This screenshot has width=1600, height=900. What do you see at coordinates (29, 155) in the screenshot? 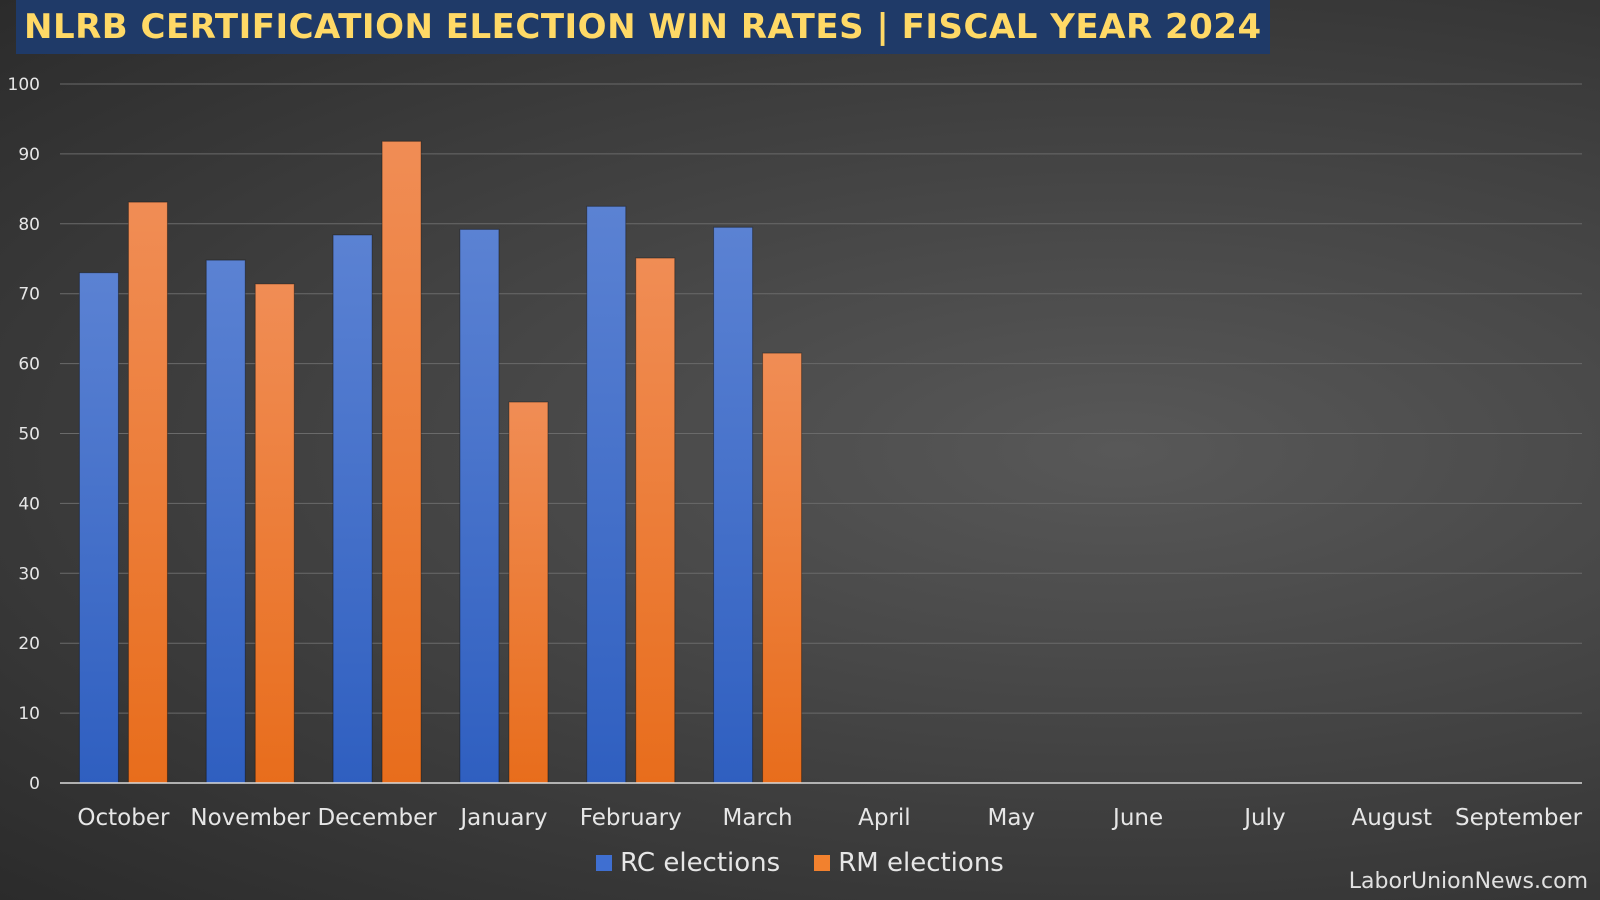
I see `y-tick-label: 90` at bounding box center [29, 155].